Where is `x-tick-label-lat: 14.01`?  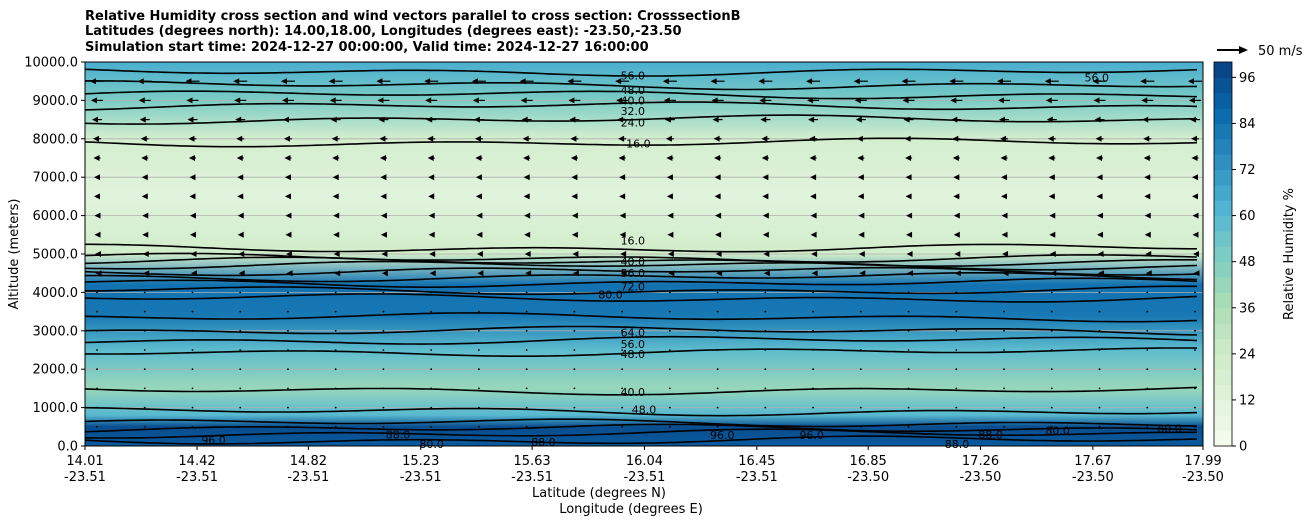
x-tick-label-lat: 14.01 is located at coordinates (84, 461).